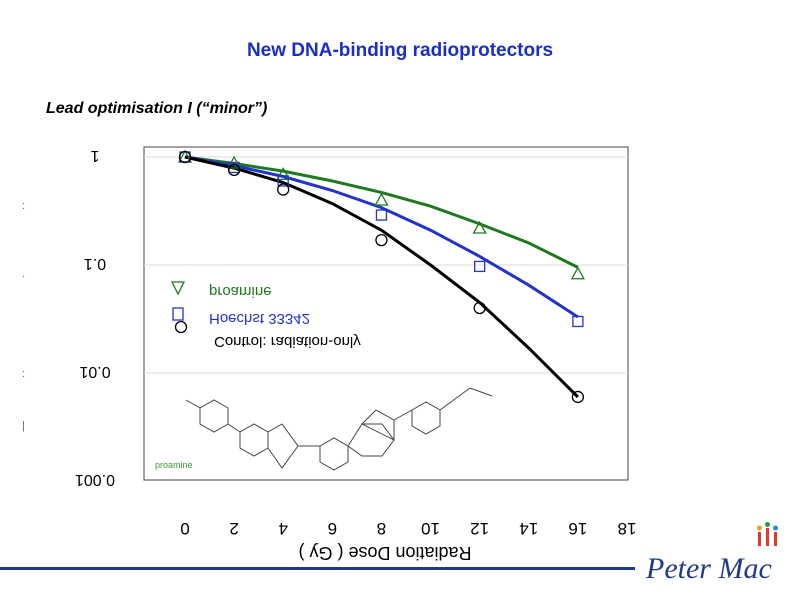  Describe the element at coordinates (233, 528) in the screenshot. I see `x-tick-label: 2` at that location.